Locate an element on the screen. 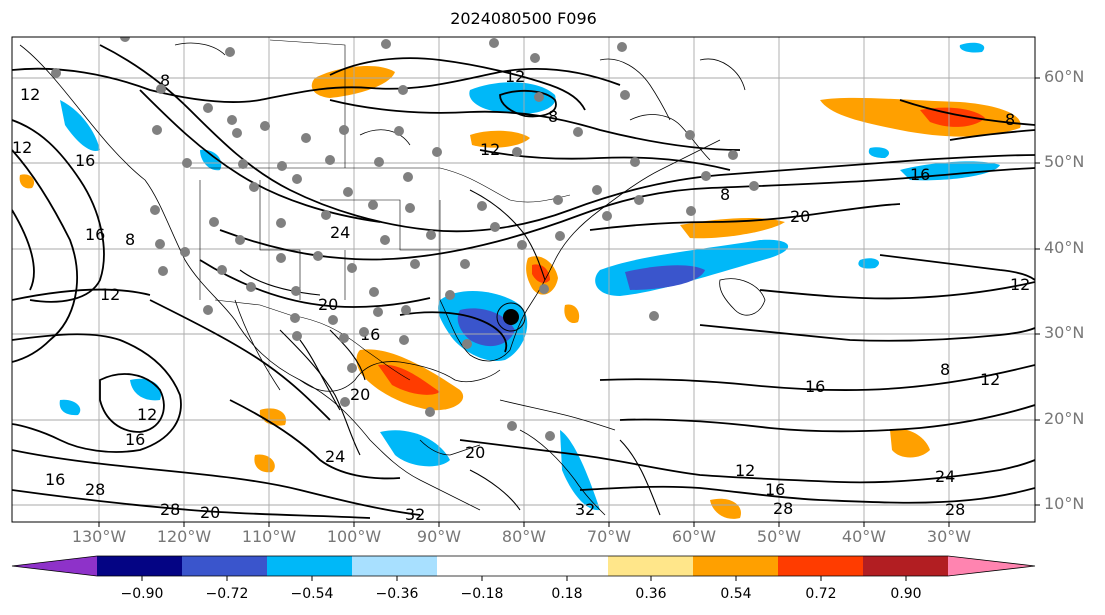 The height and width of the screenshot is (615, 1105). lat-label: 60°N is located at coordinates (1064, 76).